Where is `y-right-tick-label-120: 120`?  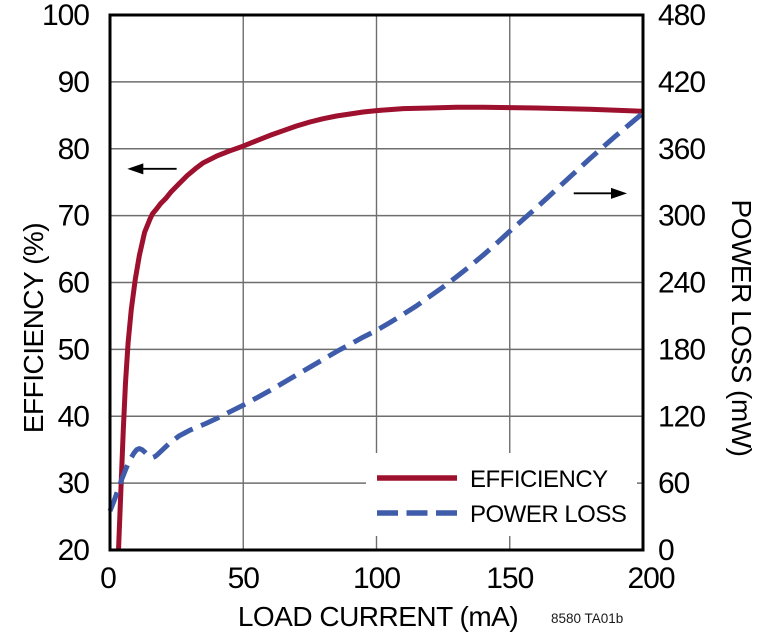
y-right-tick-label-120: 120 is located at coordinates (681, 416).